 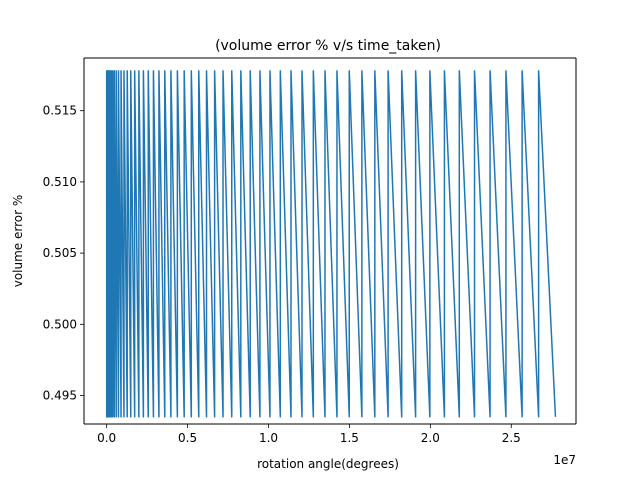 I want to click on x-ticks: 0.0 0.5 1.0 1.5 2.0 2.5, so click(x=309, y=434).